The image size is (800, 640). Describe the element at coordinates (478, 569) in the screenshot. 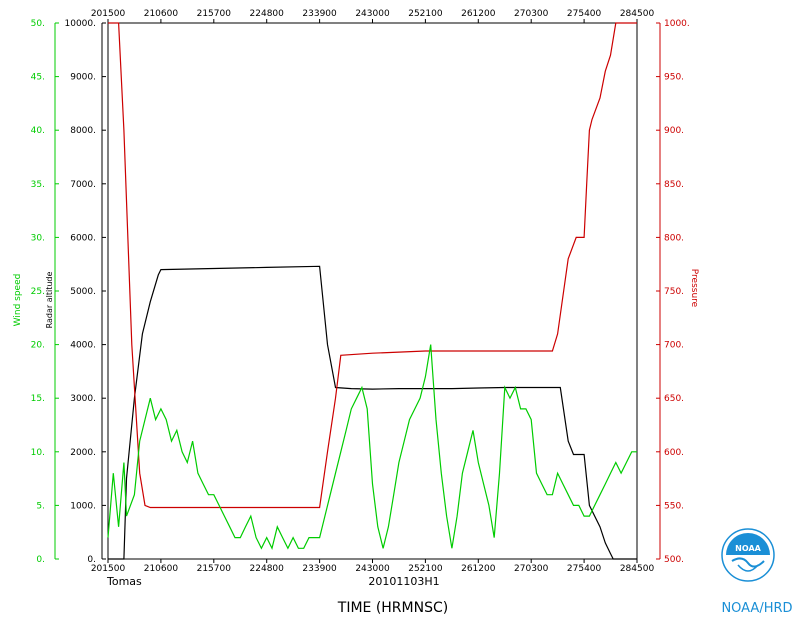

I see `bottom-tick-label: 261200` at that location.